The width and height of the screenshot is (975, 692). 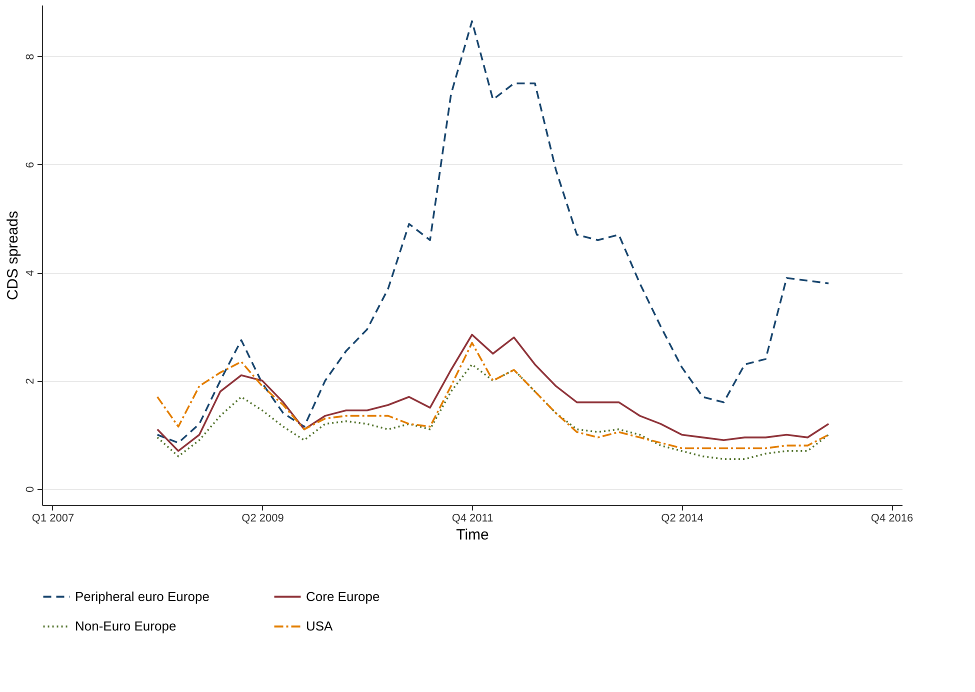 I want to click on y-tick-label: 4, so click(x=30, y=273).